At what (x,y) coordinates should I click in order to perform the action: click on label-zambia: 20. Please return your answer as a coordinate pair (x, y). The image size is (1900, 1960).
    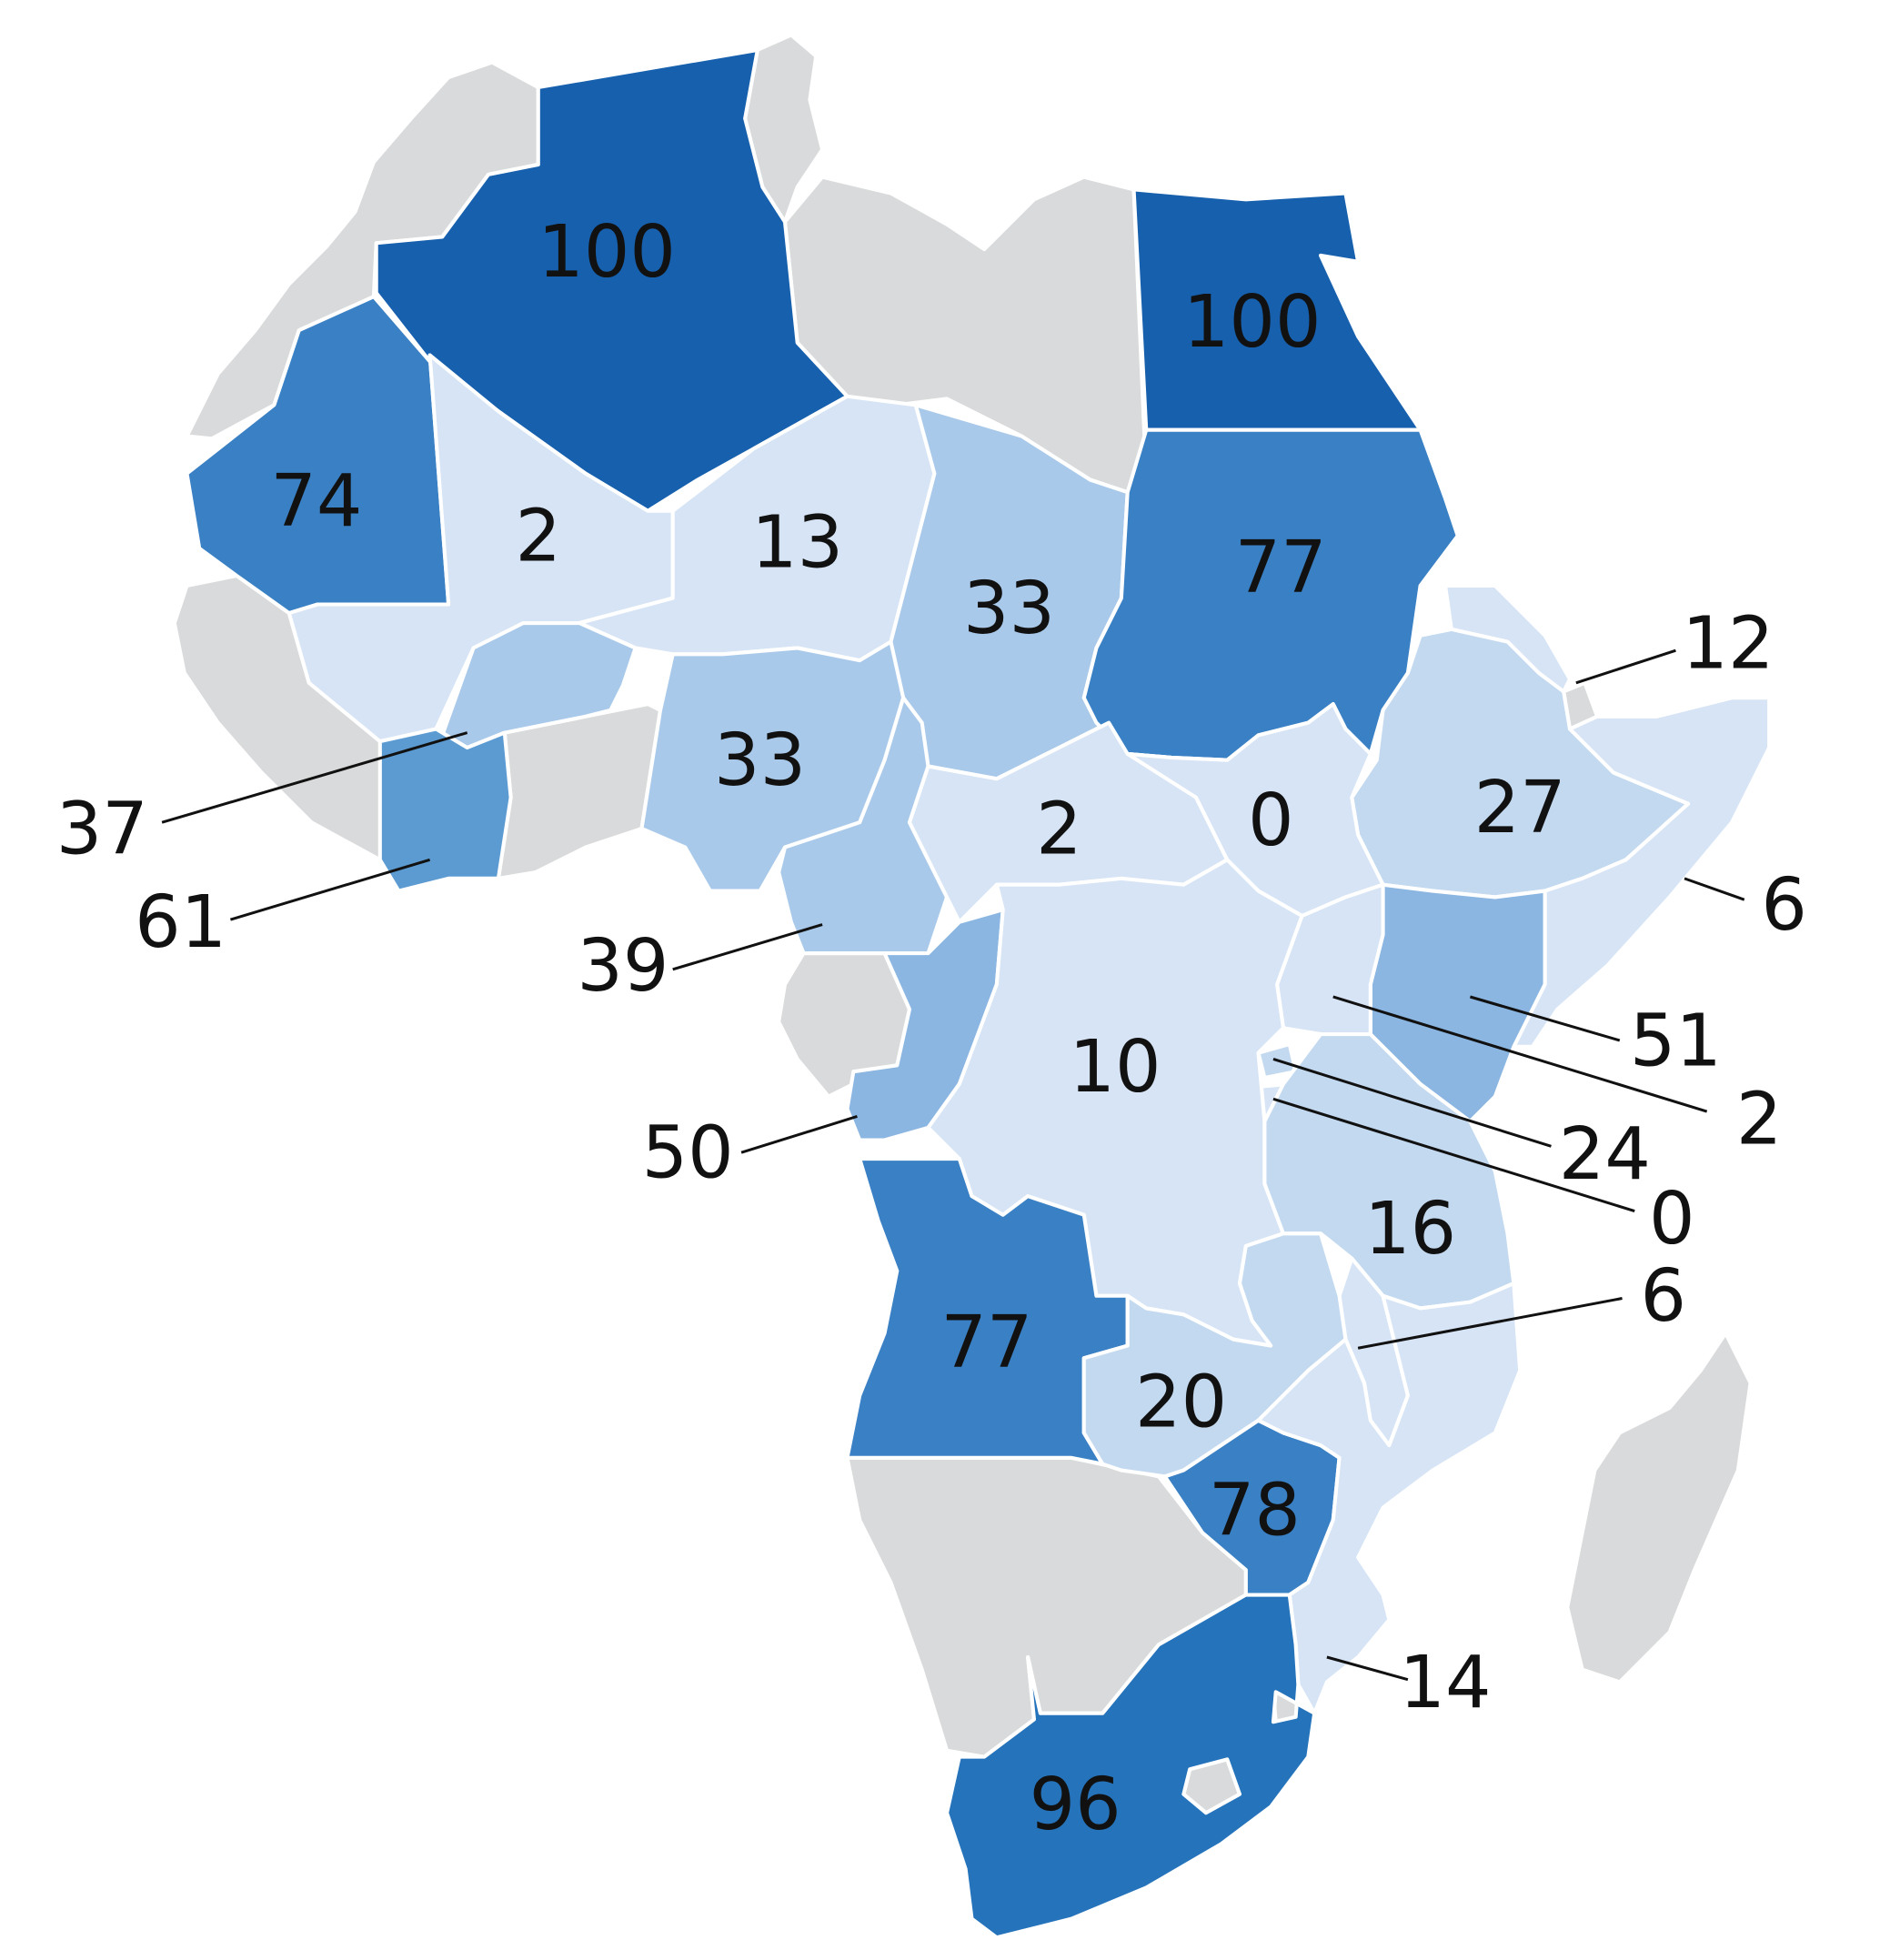
    Looking at the image, I should click on (1181, 1402).